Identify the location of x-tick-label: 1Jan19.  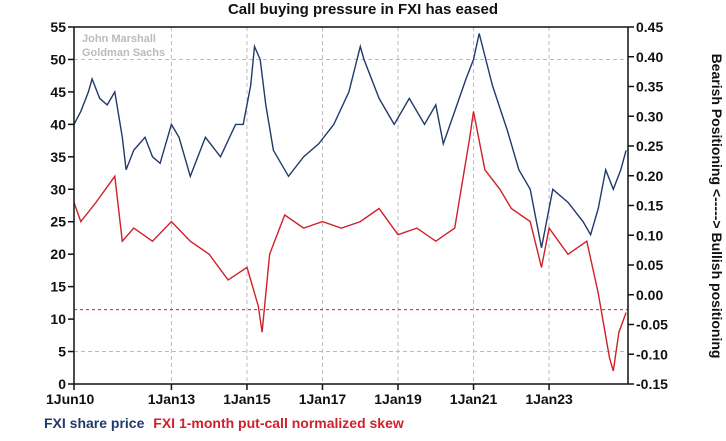
(398, 399).